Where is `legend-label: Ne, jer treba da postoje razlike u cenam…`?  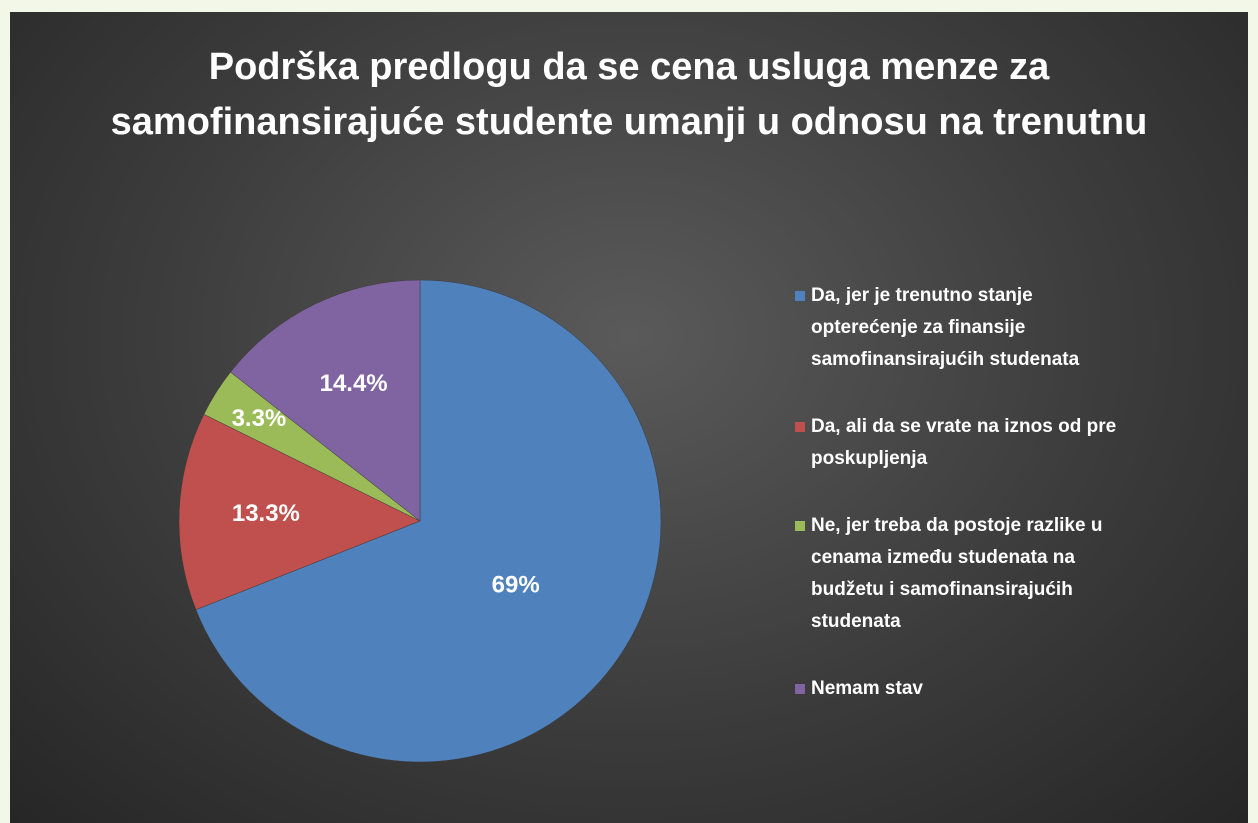
legend-label: Ne, jer treba da postoje razlike u cenam… is located at coordinates (957, 573).